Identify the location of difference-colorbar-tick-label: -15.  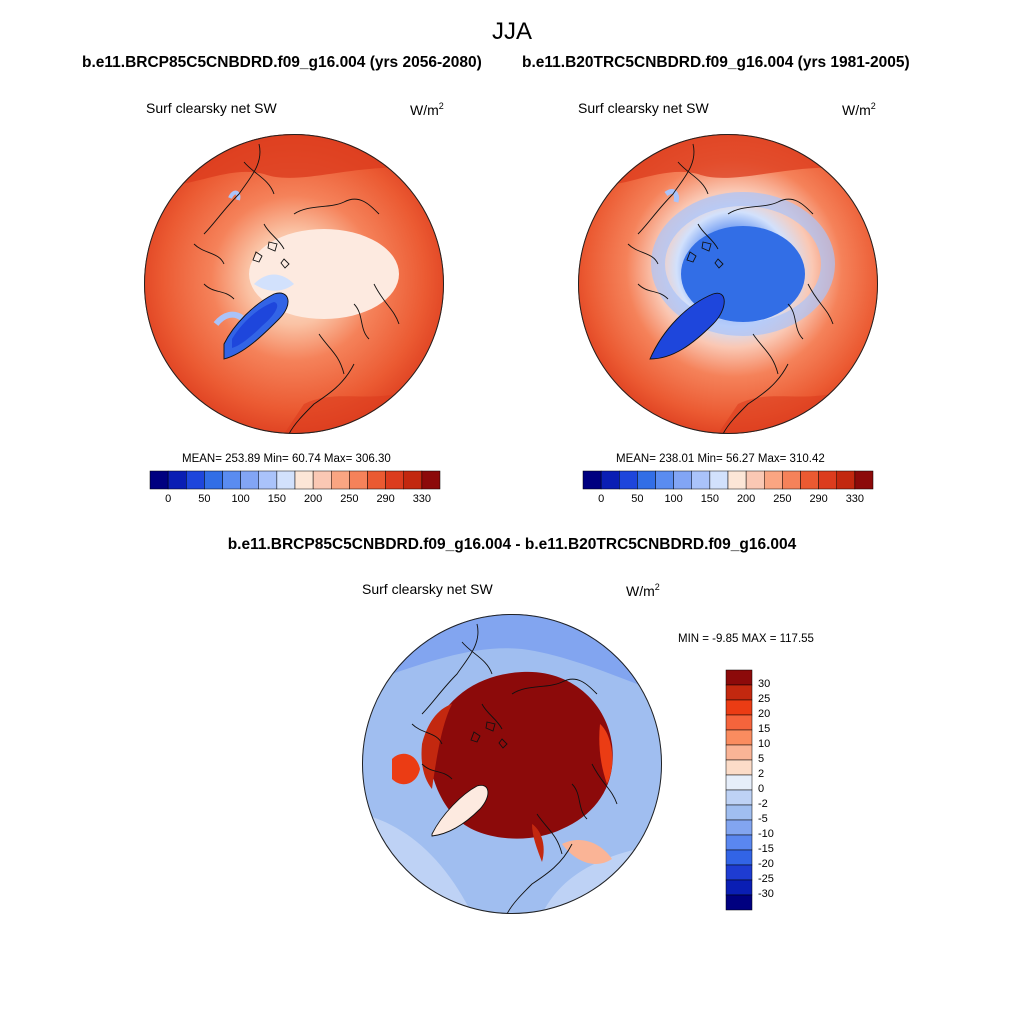
(766, 849).